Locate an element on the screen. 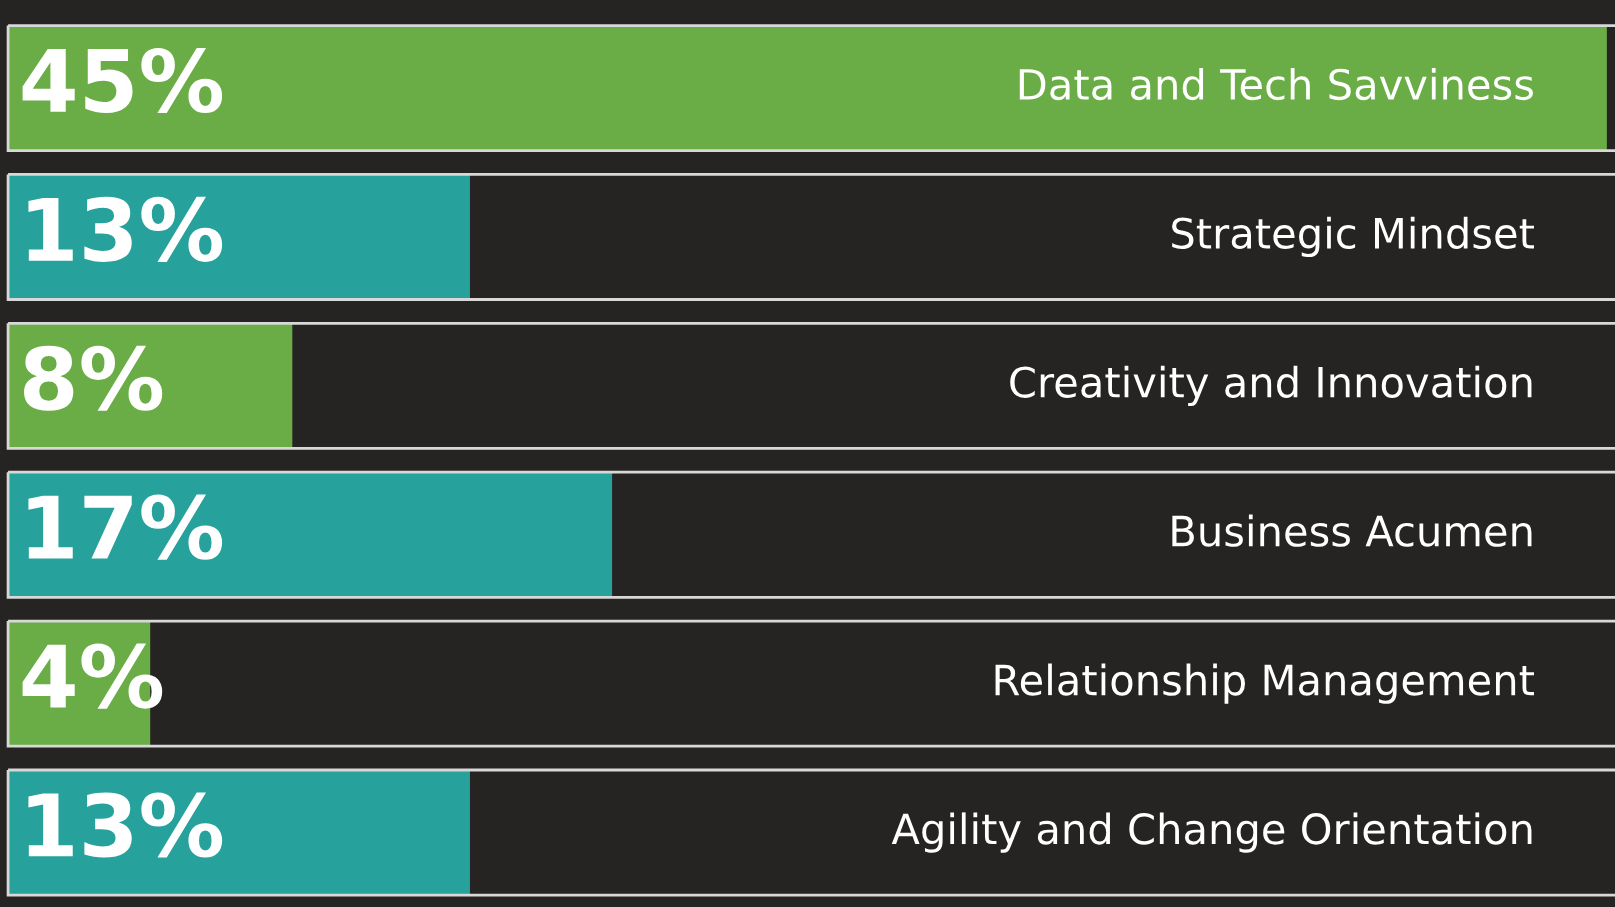 This screenshot has width=1615, height=907. y-tick-label: Business Acumen is located at coordinates (1352, 530).